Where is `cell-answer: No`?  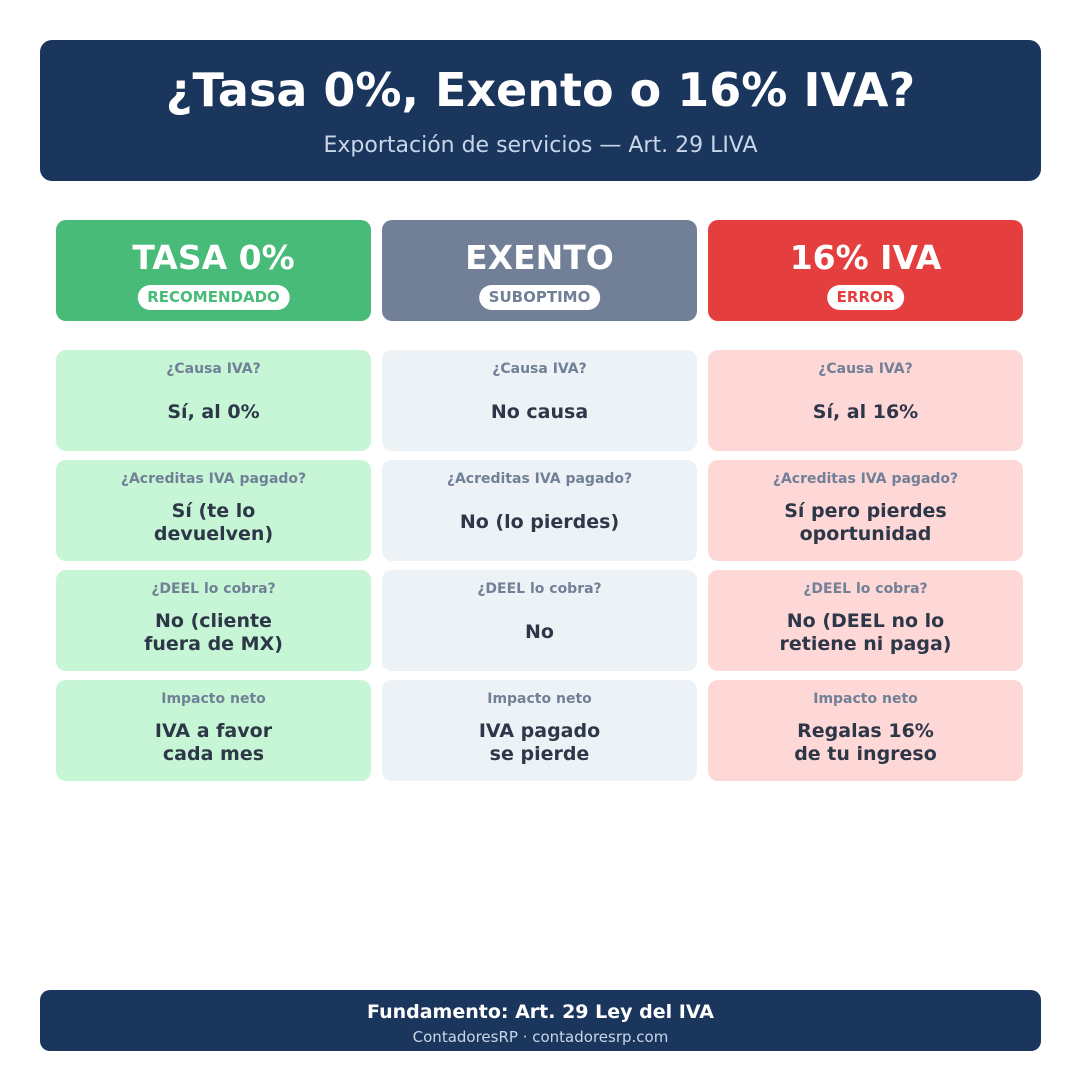
cell-answer: No is located at coordinates (539, 632).